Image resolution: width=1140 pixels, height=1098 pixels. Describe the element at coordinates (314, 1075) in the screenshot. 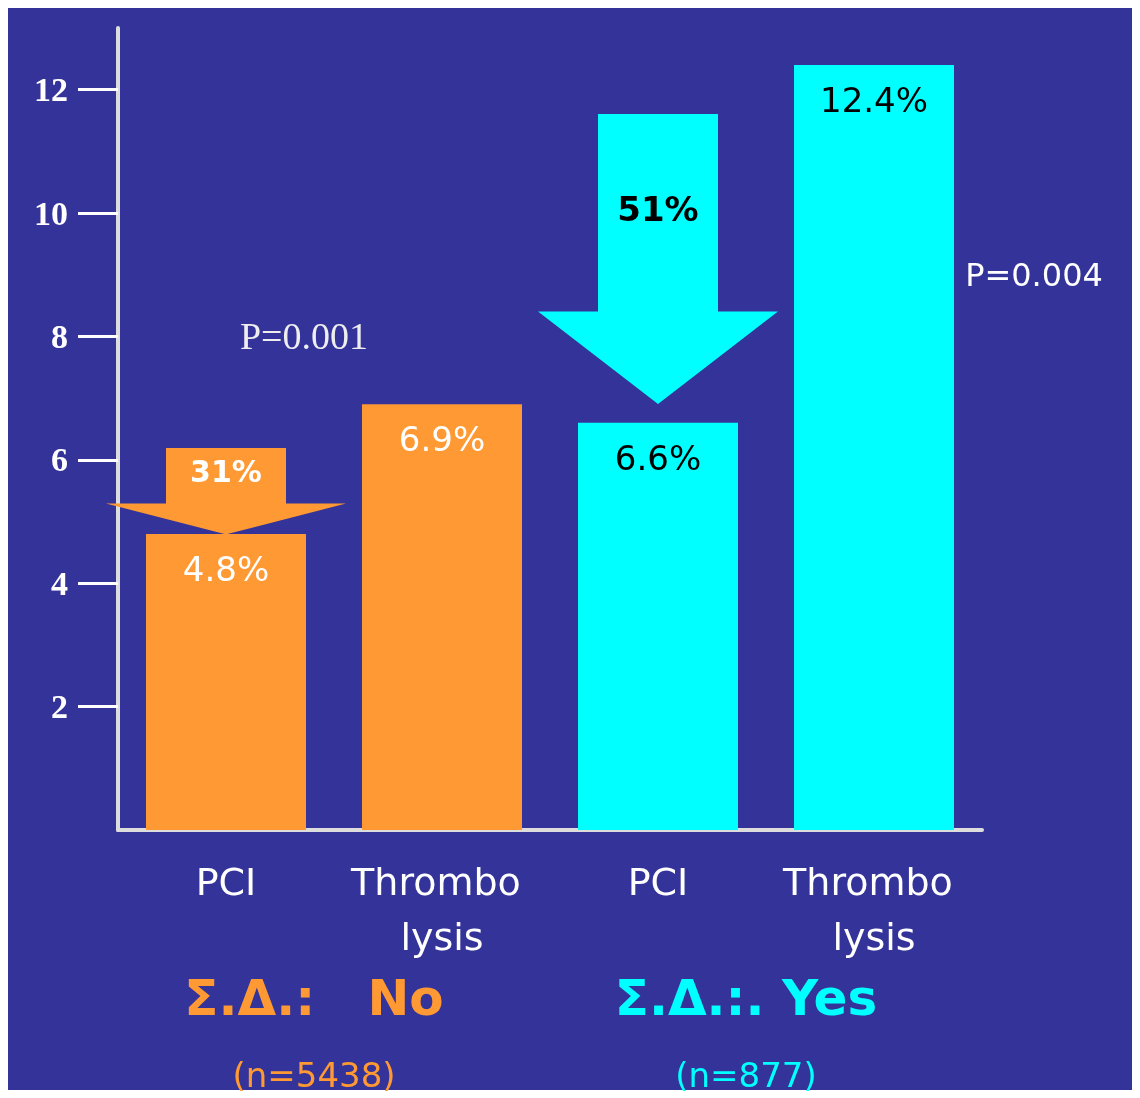

I see `text: (n=5438)` at that location.